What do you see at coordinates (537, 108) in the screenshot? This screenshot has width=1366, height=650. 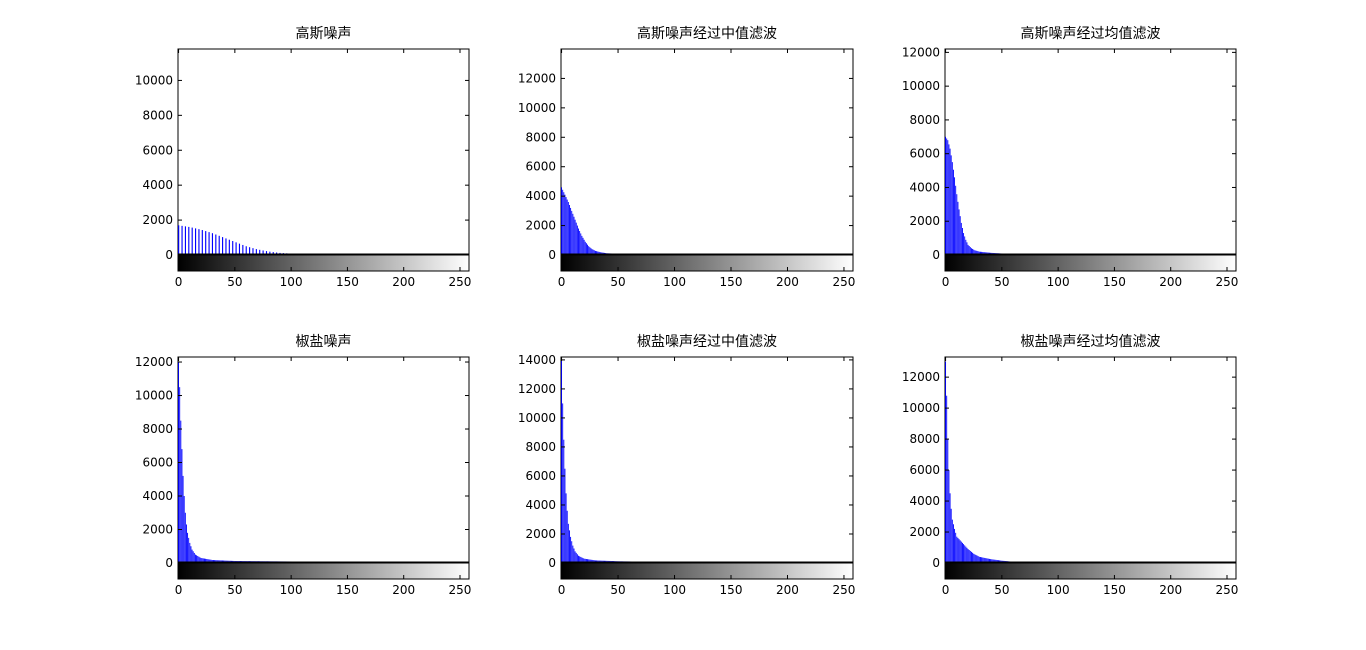 I see `y-tick-label: 10000` at bounding box center [537, 108].